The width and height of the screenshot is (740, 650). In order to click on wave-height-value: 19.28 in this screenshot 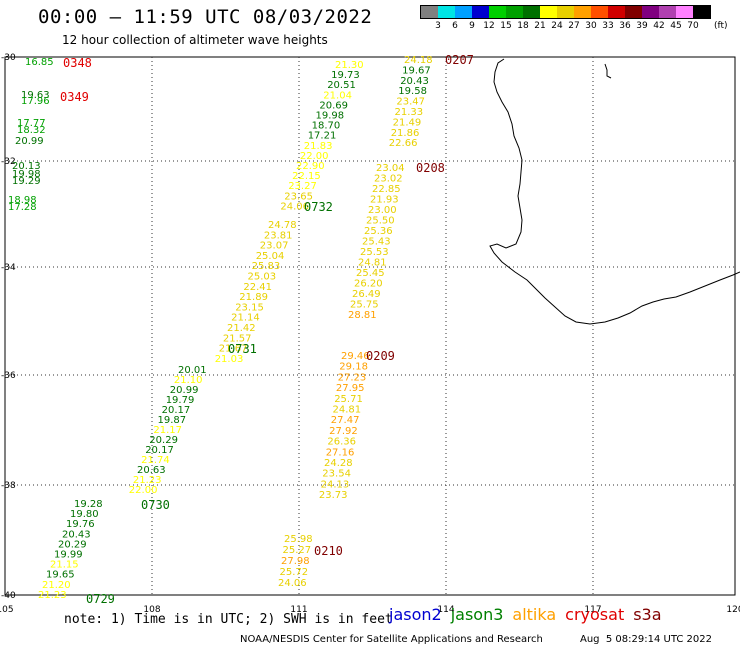, I will do `click(88, 504)`.